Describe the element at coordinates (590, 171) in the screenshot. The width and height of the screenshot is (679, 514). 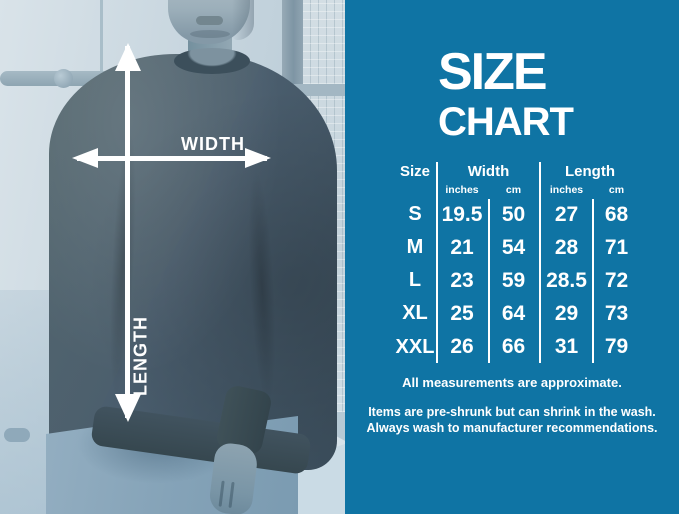
I see `column-header-length: Length` at that location.